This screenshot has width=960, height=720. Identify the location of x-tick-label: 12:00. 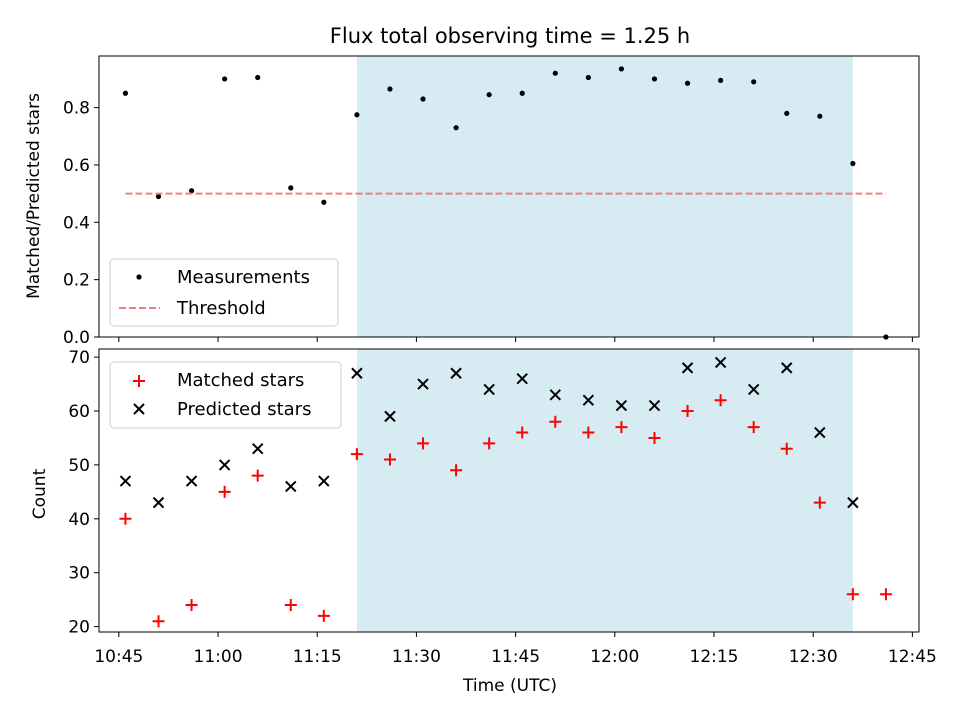
(614, 657).